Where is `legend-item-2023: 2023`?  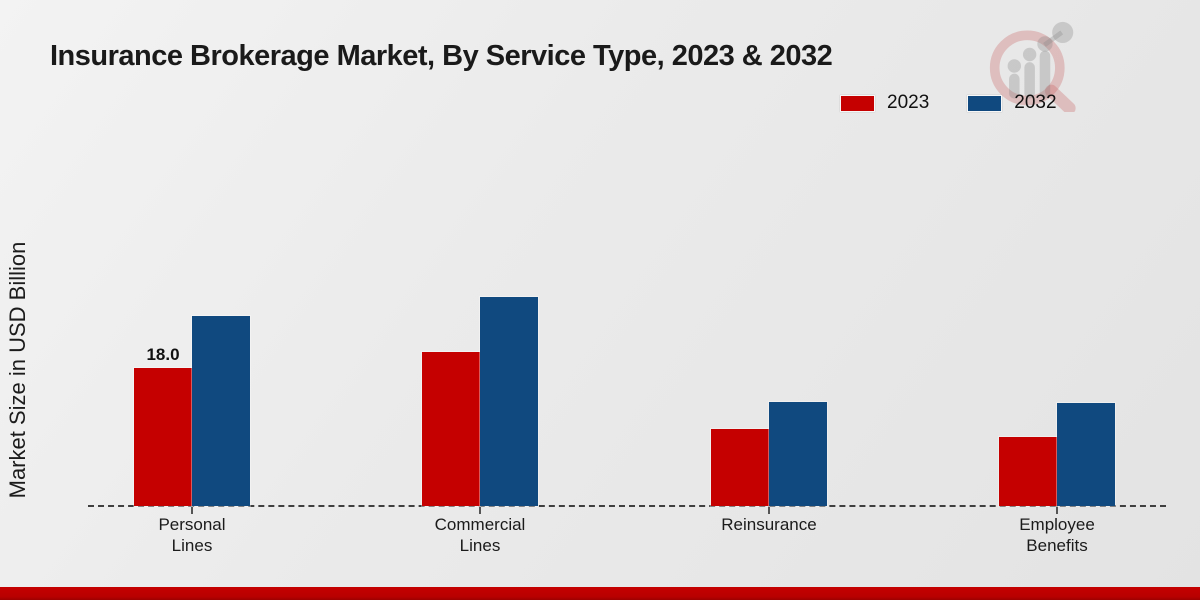
legend-item-2023: 2023 is located at coordinates (884, 103).